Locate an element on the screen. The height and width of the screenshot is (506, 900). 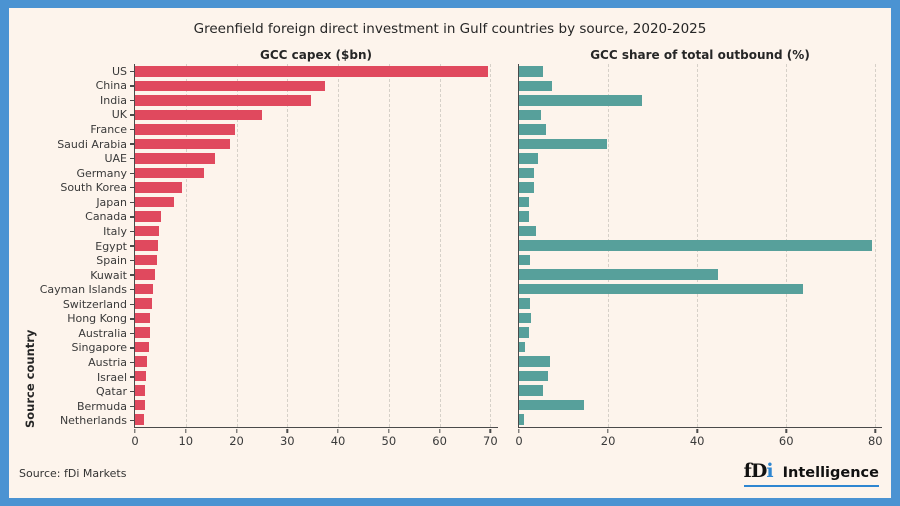
category-label: US is located at coordinates (85, 71).